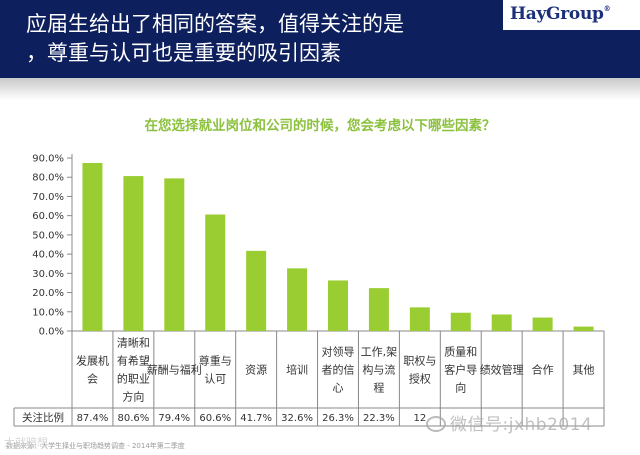 The height and width of the screenshot is (455, 640). I want to click on data-label: 22.3%, so click(379, 418).